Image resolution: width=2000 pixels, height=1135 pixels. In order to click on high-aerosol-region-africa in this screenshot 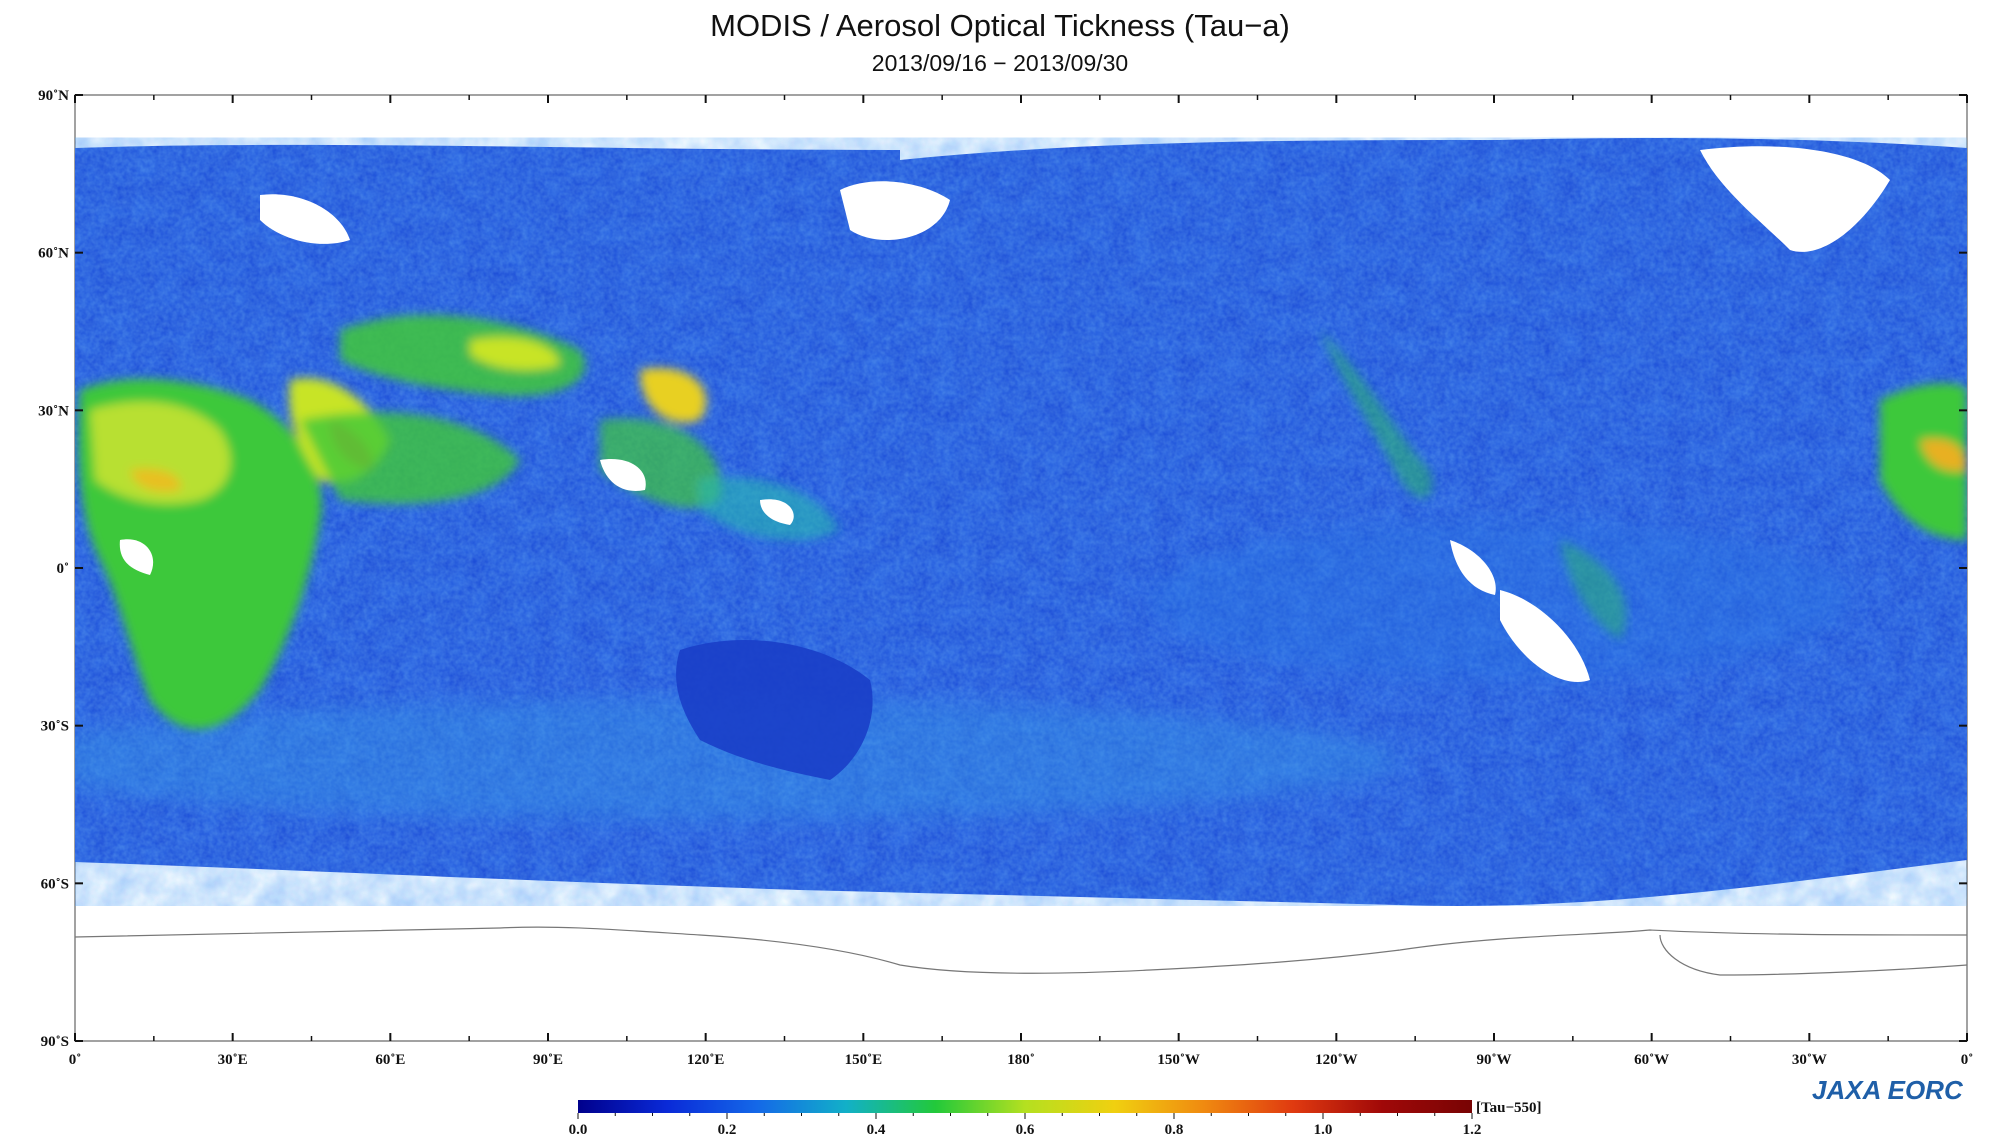, I will do `click(299, 553)`.